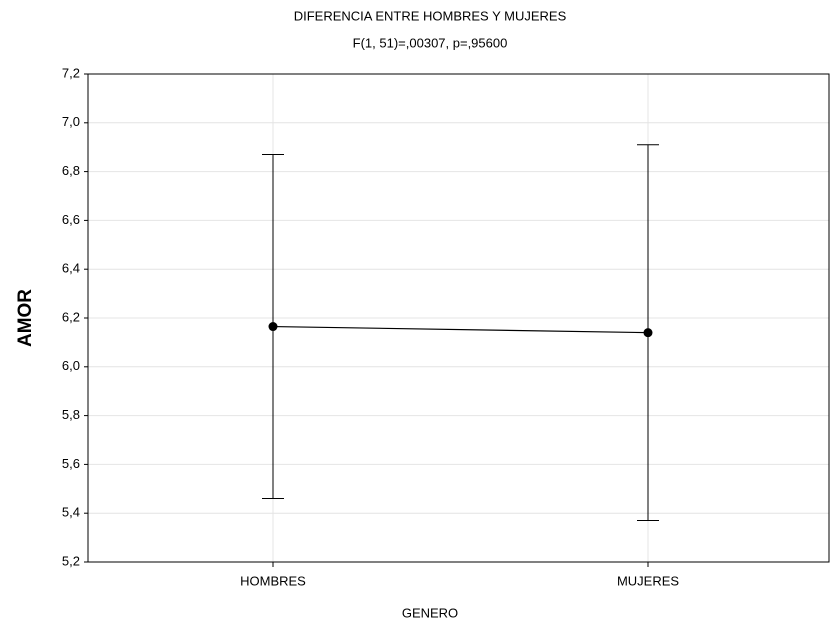 This screenshot has height=627, width=830. I want to click on y-tick-label: 7,2, so click(71, 72).